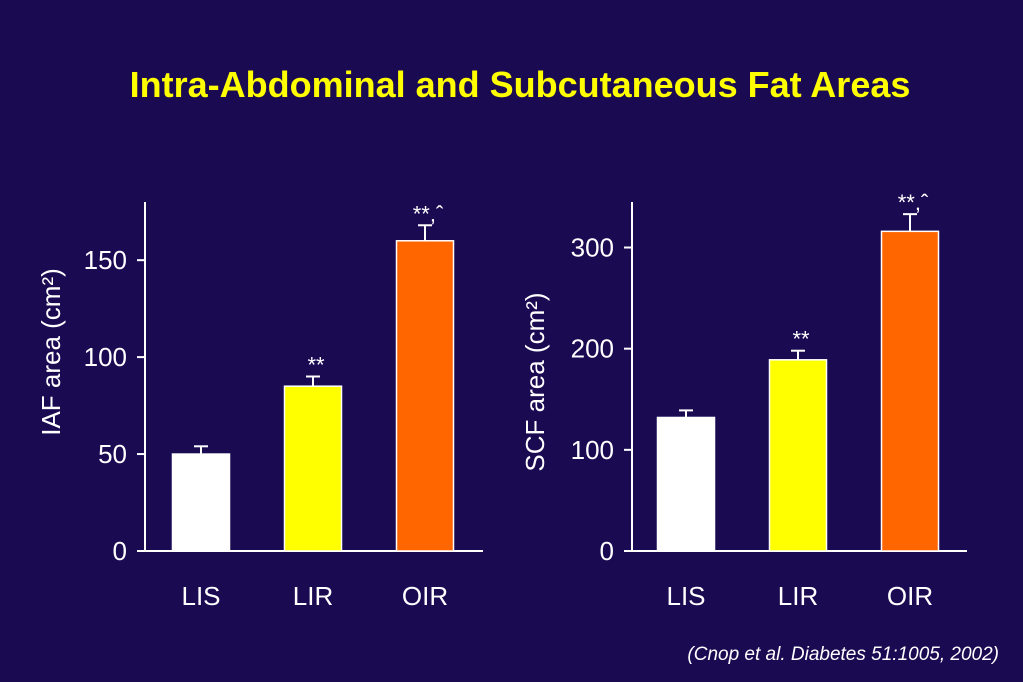 This screenshot has width=1023, height=682. What do you see at coordinates (105, 357) in the screenshot?
I see `iaf-y-tick-label: 100` at bounding box center [105, 357].